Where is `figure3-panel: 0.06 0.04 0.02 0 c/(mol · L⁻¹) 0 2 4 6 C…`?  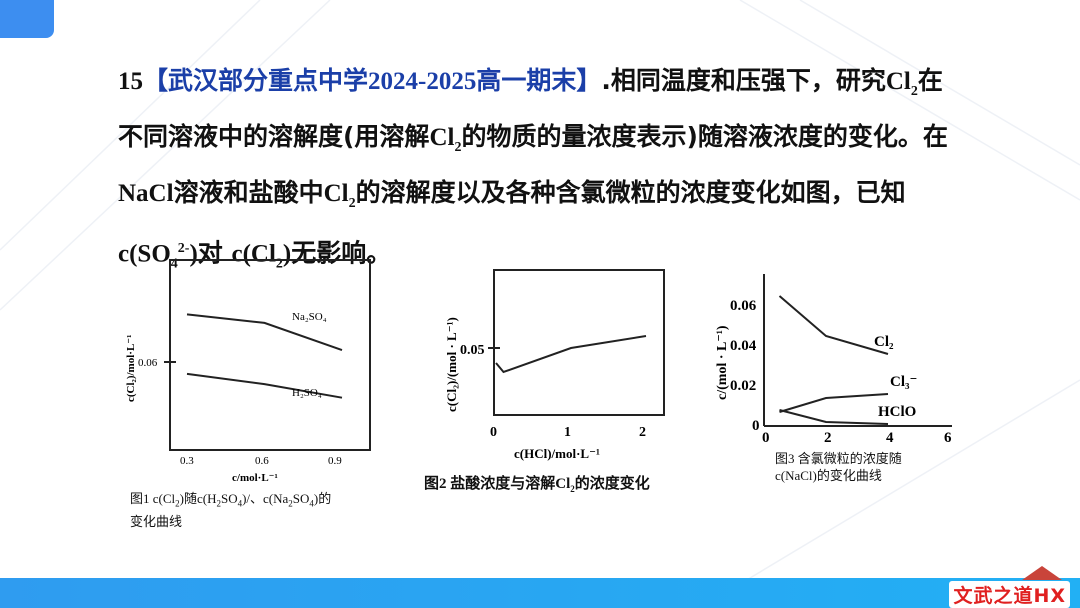 figure3-panel: 0.06 0.04 0.02 0 c/(mol · L⁻¹) 0 2 4 6 C… is located at coordinates (837, 360).